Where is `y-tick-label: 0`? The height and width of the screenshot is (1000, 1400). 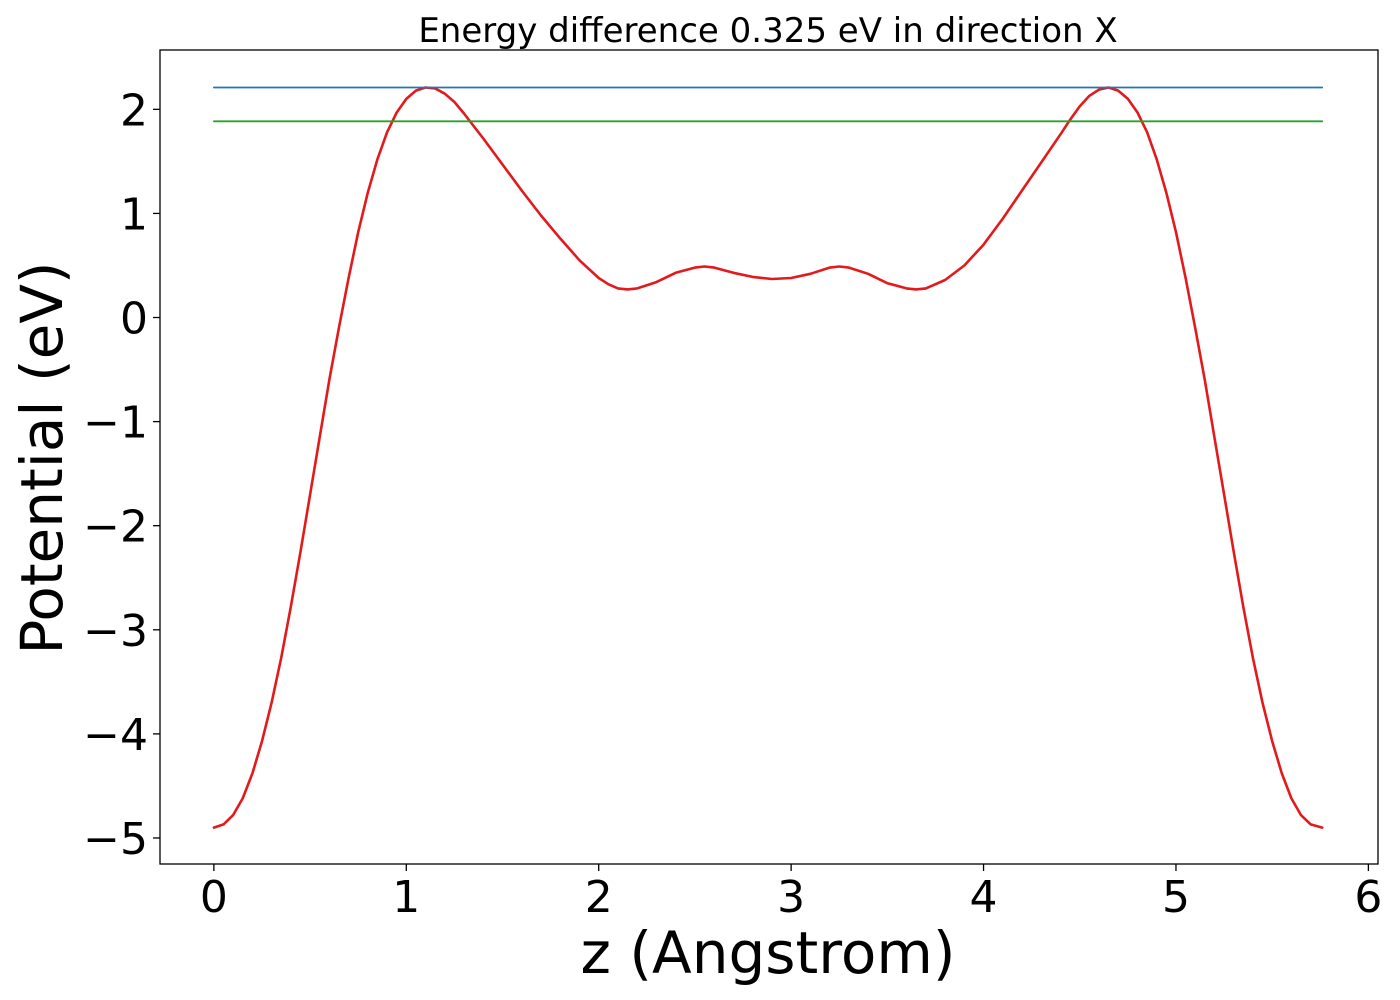 y-tick-label: 0 is located at coordinates (134, 319).